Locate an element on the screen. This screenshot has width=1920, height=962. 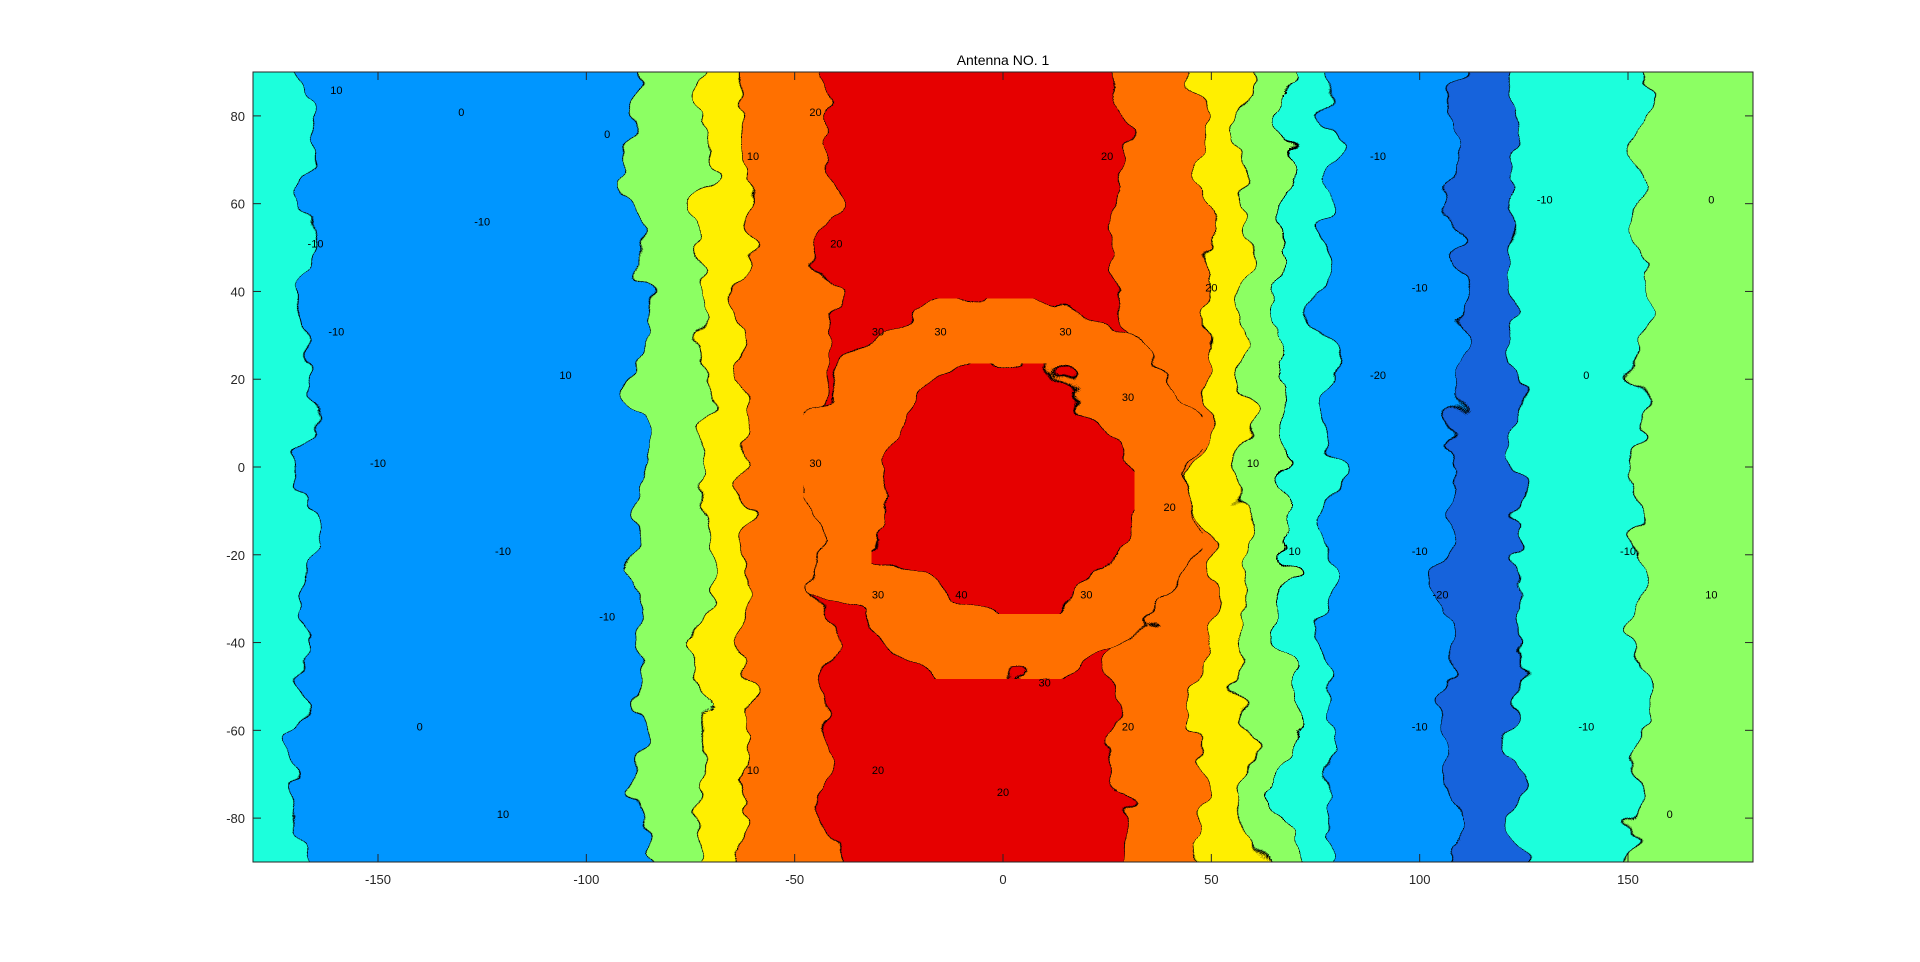
y-tick-label: 80 is located at coordinates (238, 116).